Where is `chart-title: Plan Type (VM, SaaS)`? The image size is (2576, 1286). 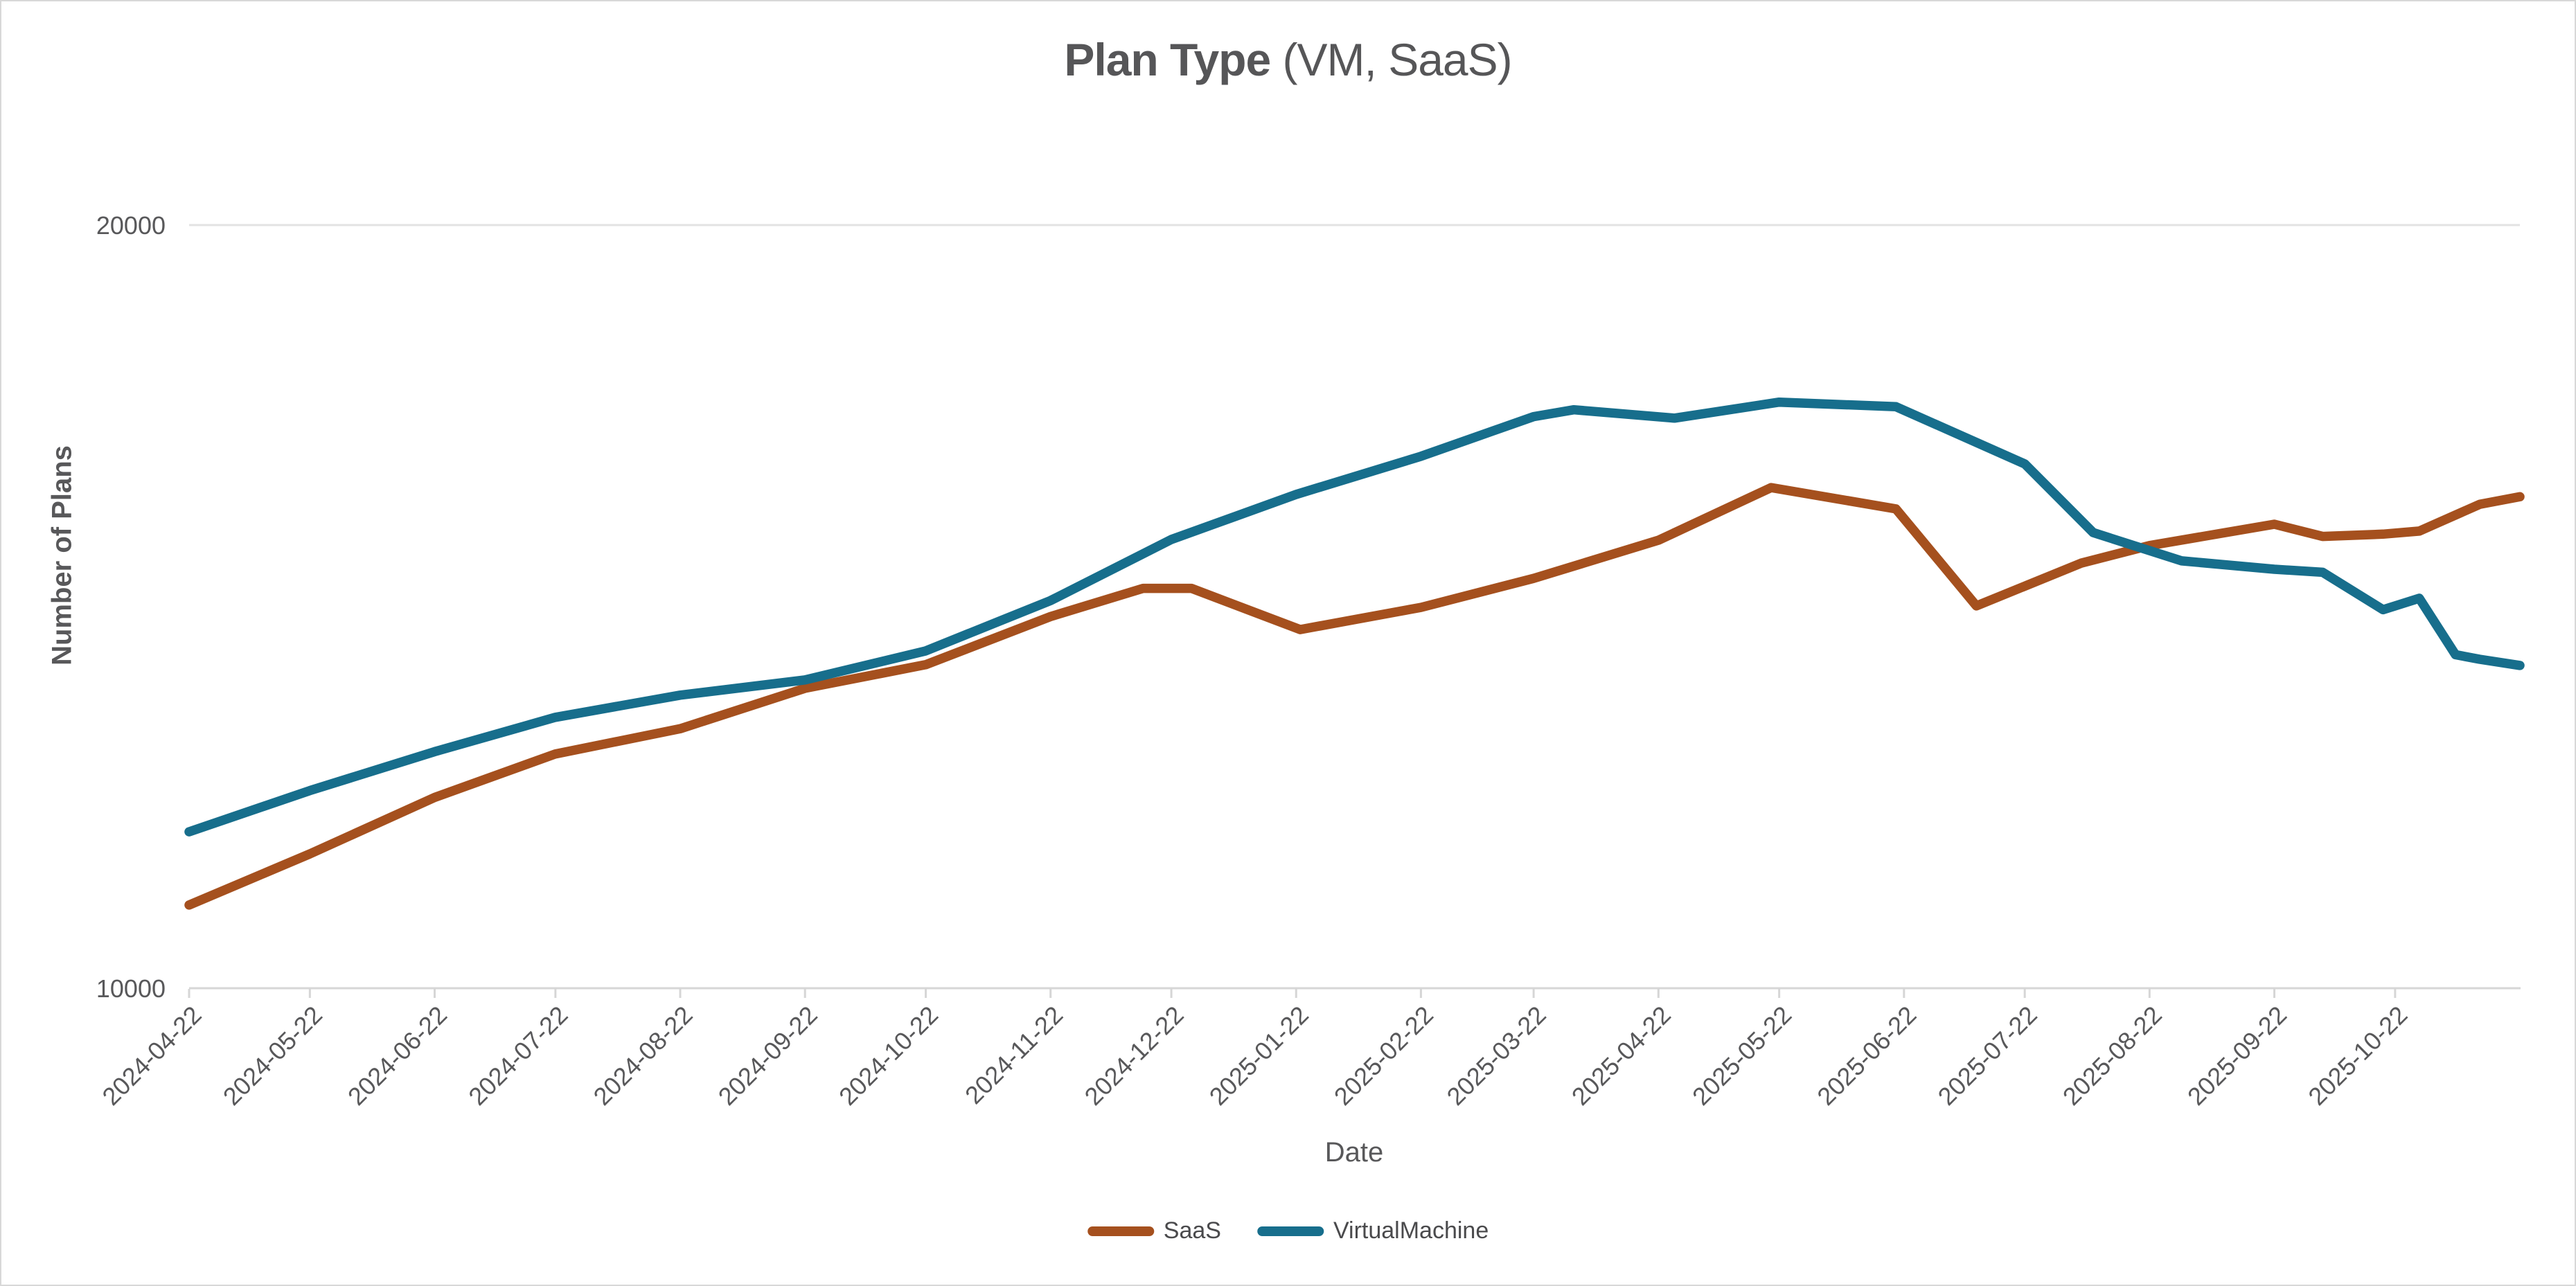
chart-title: Plan Type (VM, SaaS) is located at coordinates (1288, 59).